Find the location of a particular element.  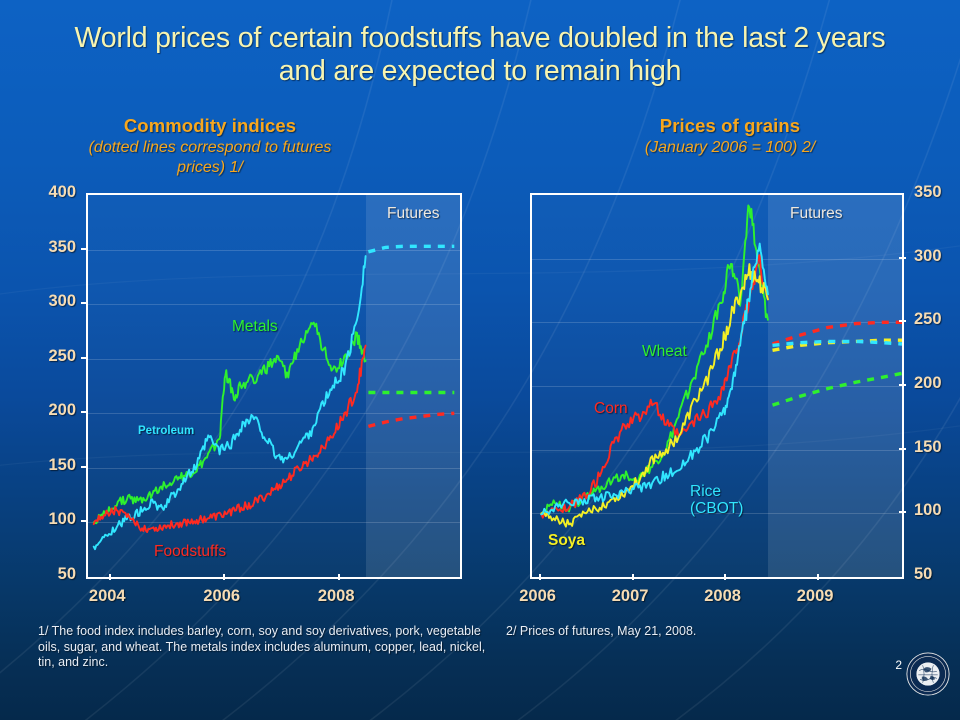

series-label-wheat: Wheat is located at coordinates (664, 351).